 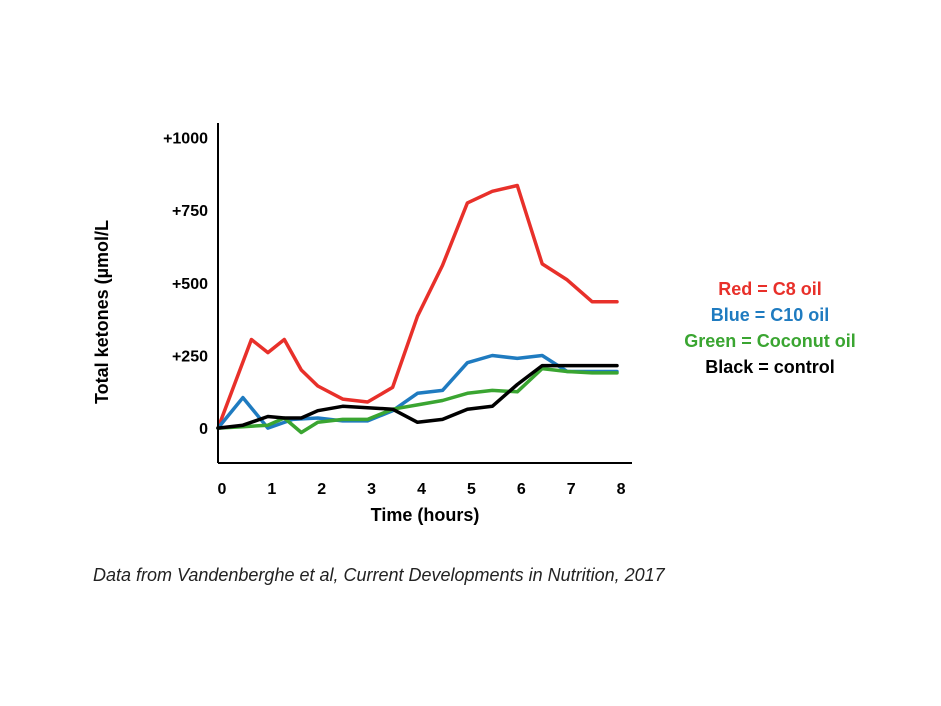 What do you see at coordinates (190, 356) in the screenshot?
I see `y-tick-label: +250` at bounding box center [190, 356].